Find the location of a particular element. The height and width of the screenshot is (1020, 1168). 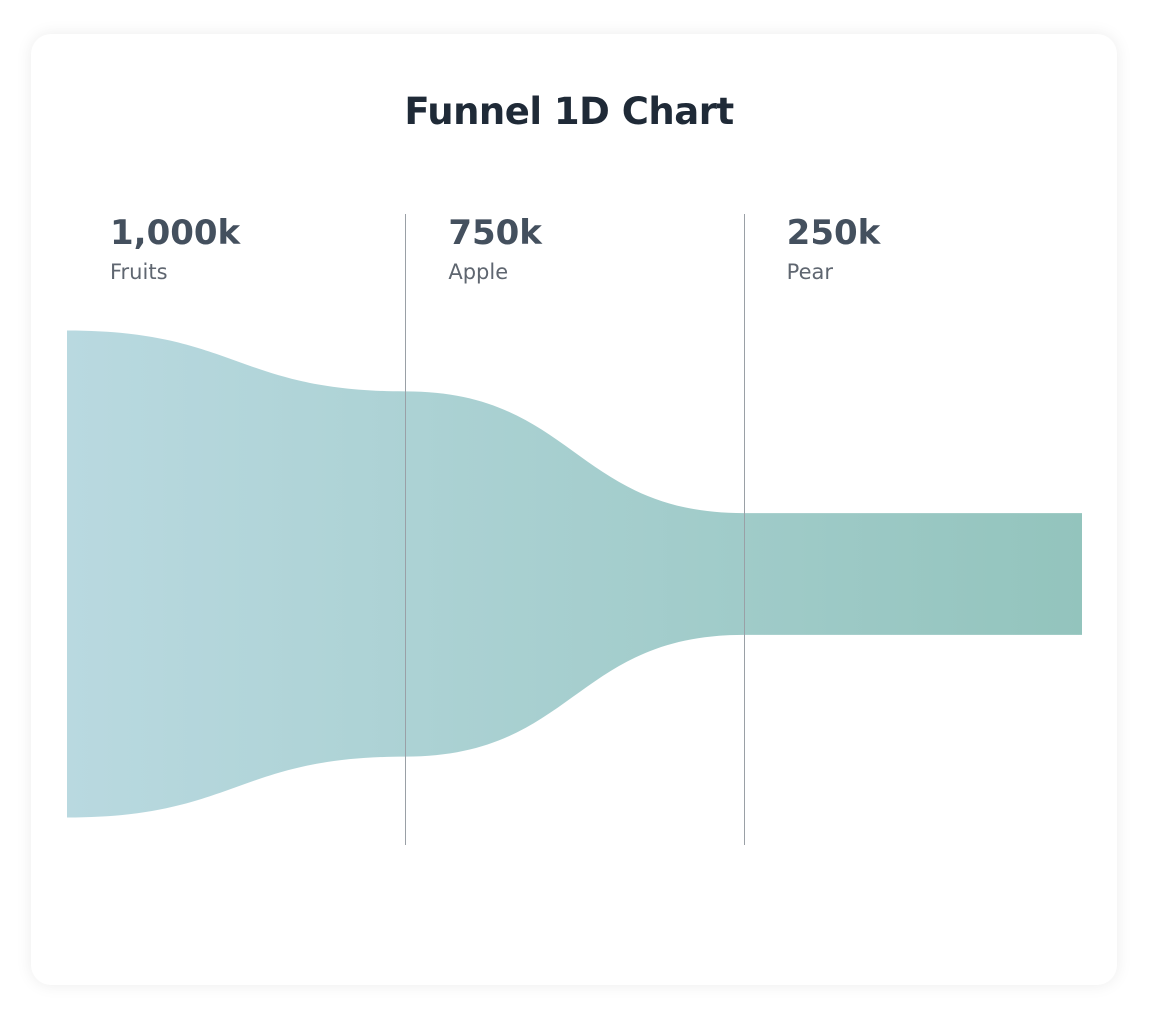

stage-category-label: Apple is located at coordinates (478, 272).